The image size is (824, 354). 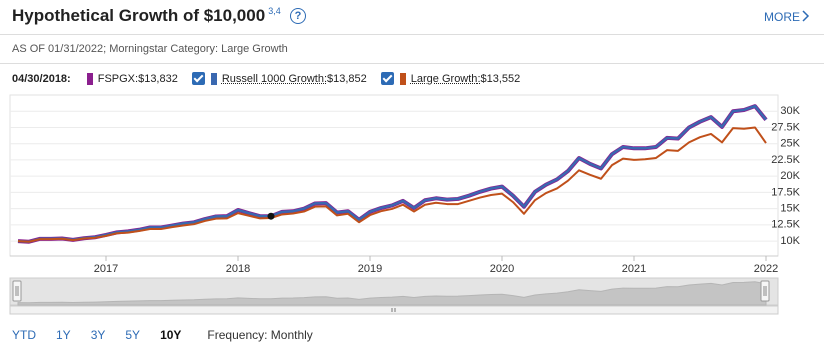 What do you see at coordinates (347, 78) in the screenshot?
I see `legend-value: $13,852` at bounding box center [347, 78].